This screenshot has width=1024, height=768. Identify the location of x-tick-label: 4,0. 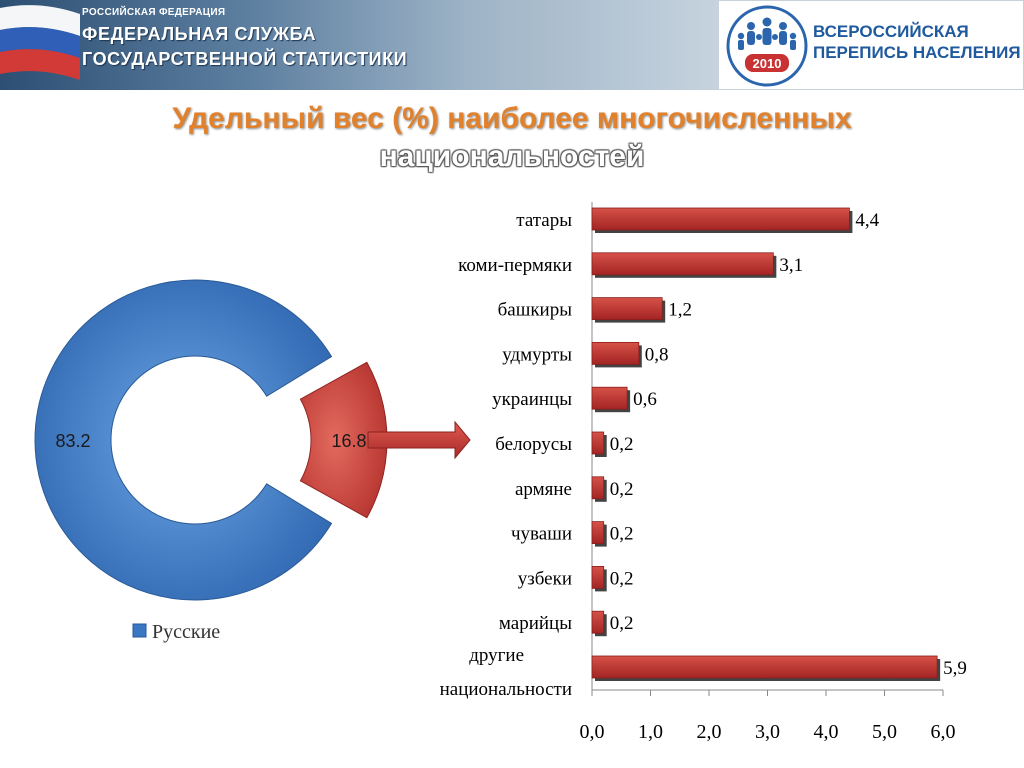
(826, 732).